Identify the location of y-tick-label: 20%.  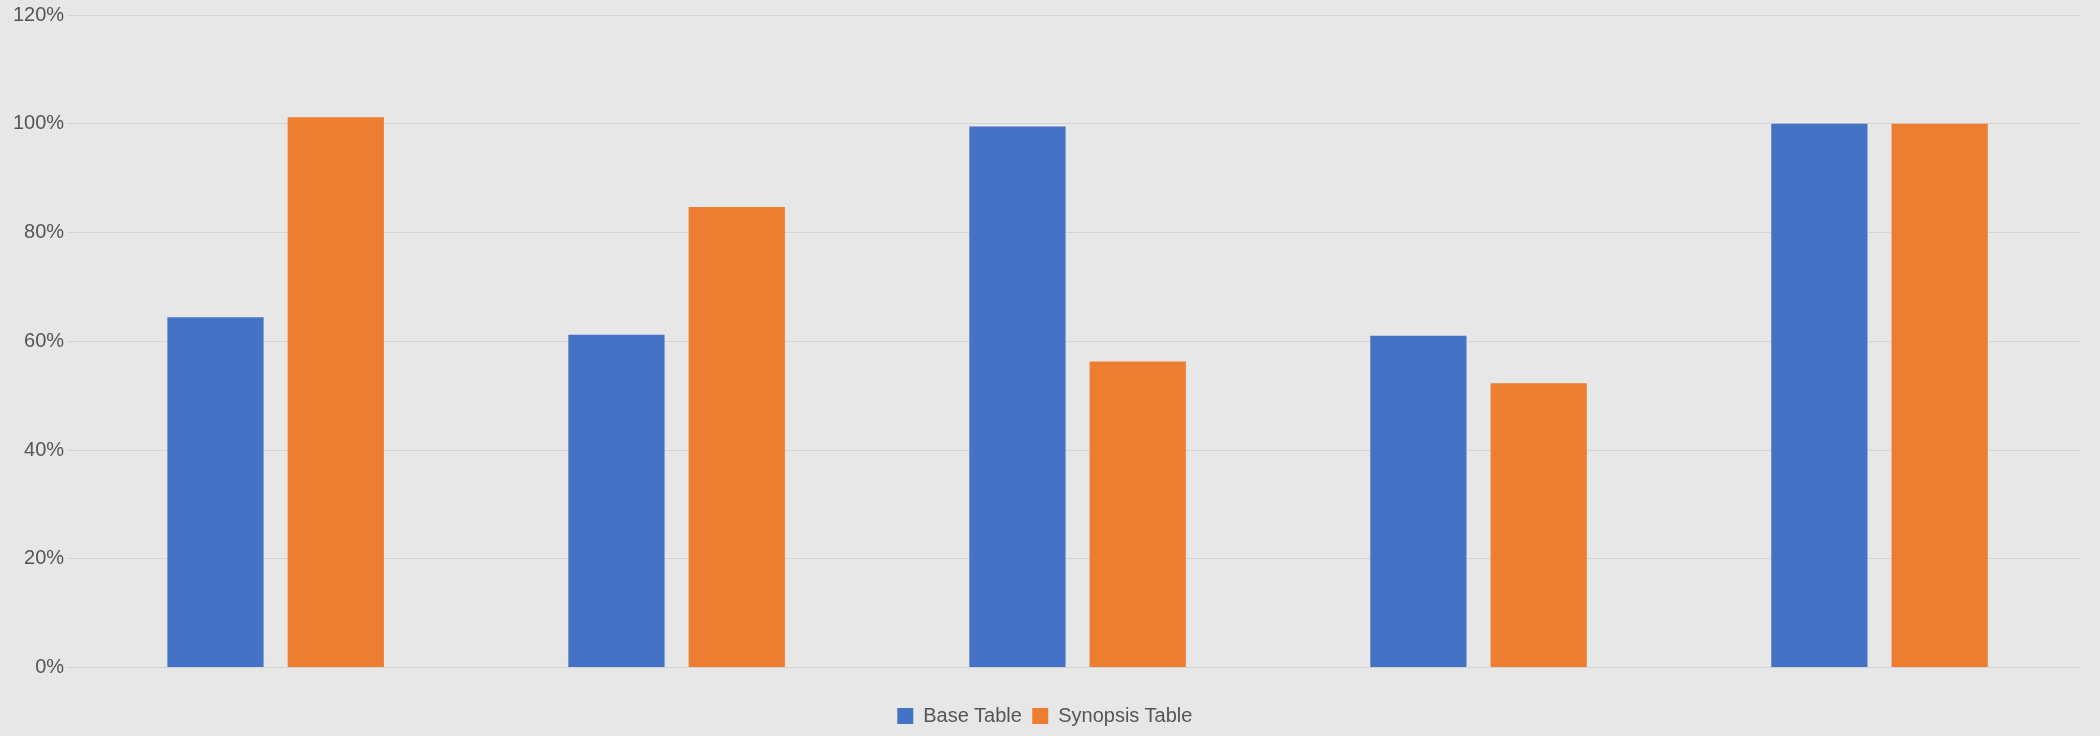
(44, 557).